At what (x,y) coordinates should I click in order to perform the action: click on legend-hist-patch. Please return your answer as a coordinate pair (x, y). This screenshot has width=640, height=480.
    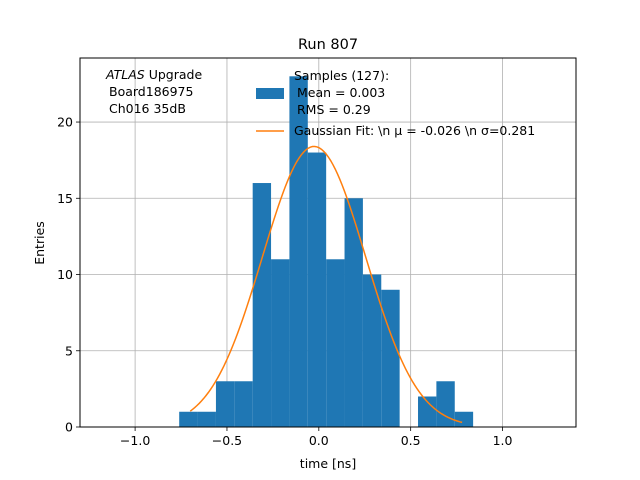
    Looking at the image, I should click on (270, 93).